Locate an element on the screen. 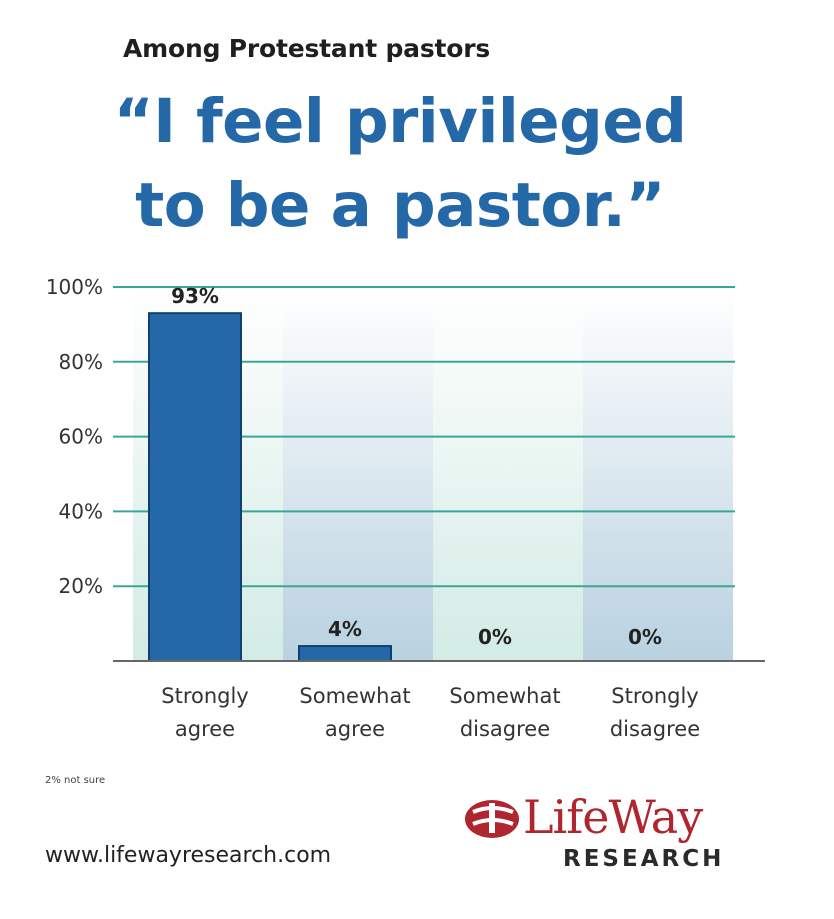 This screenshot has height=919, width=834. y-tick-label: 60% is located at coordinates (81, 437).